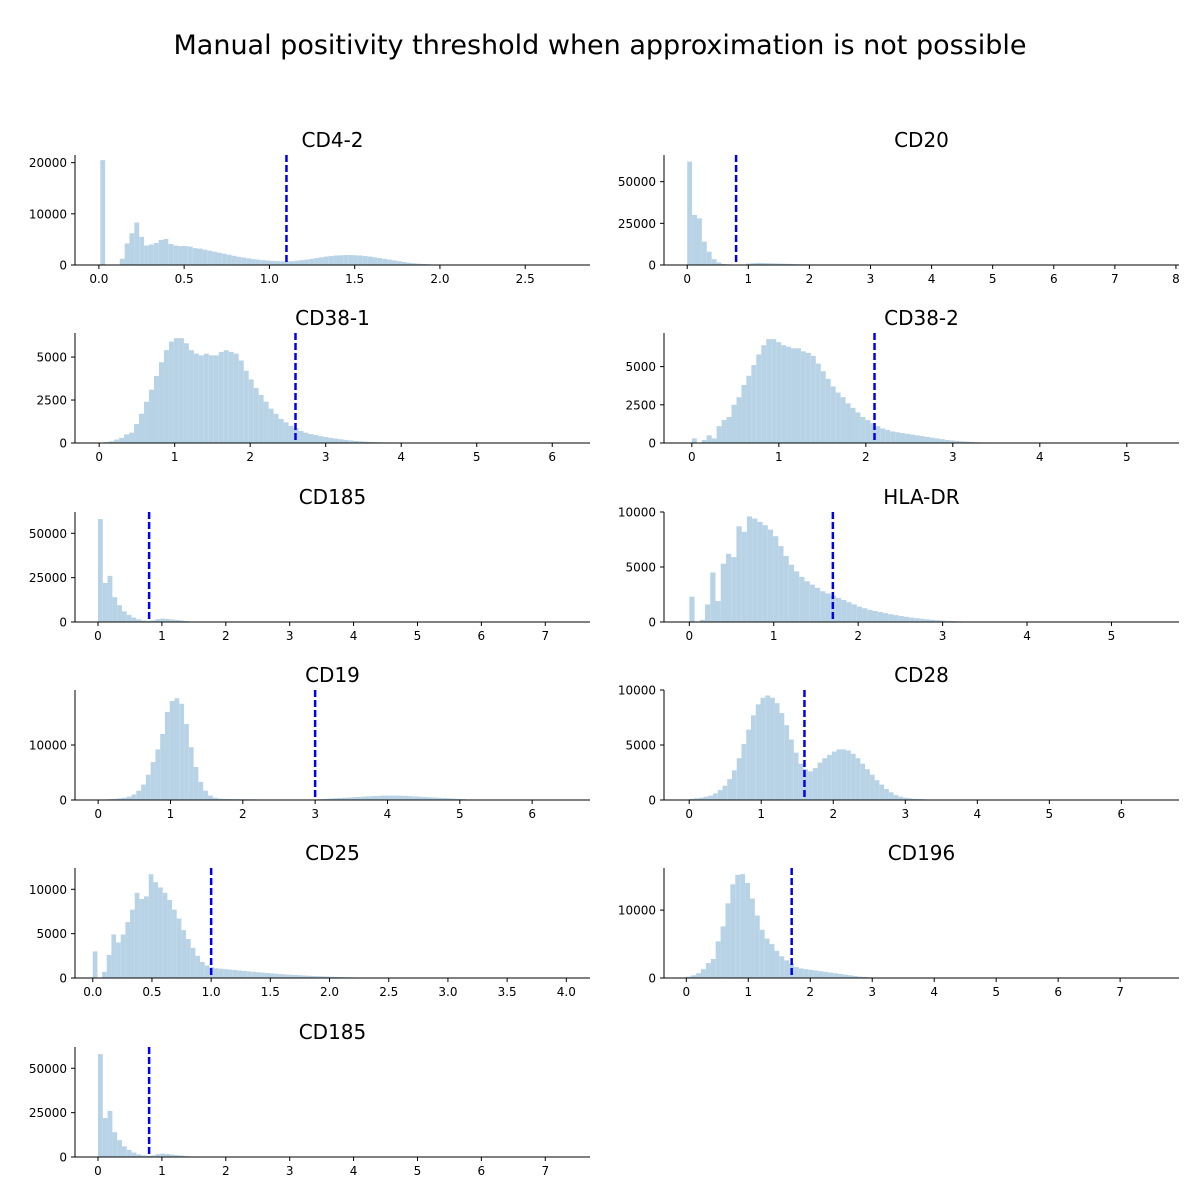 The width and height of the screenshot is (1200, 1200). What do you see at coordinates (243, 814) in the screenshot?
I see `x-tick-label: 2` at bounding box center [243, 814].